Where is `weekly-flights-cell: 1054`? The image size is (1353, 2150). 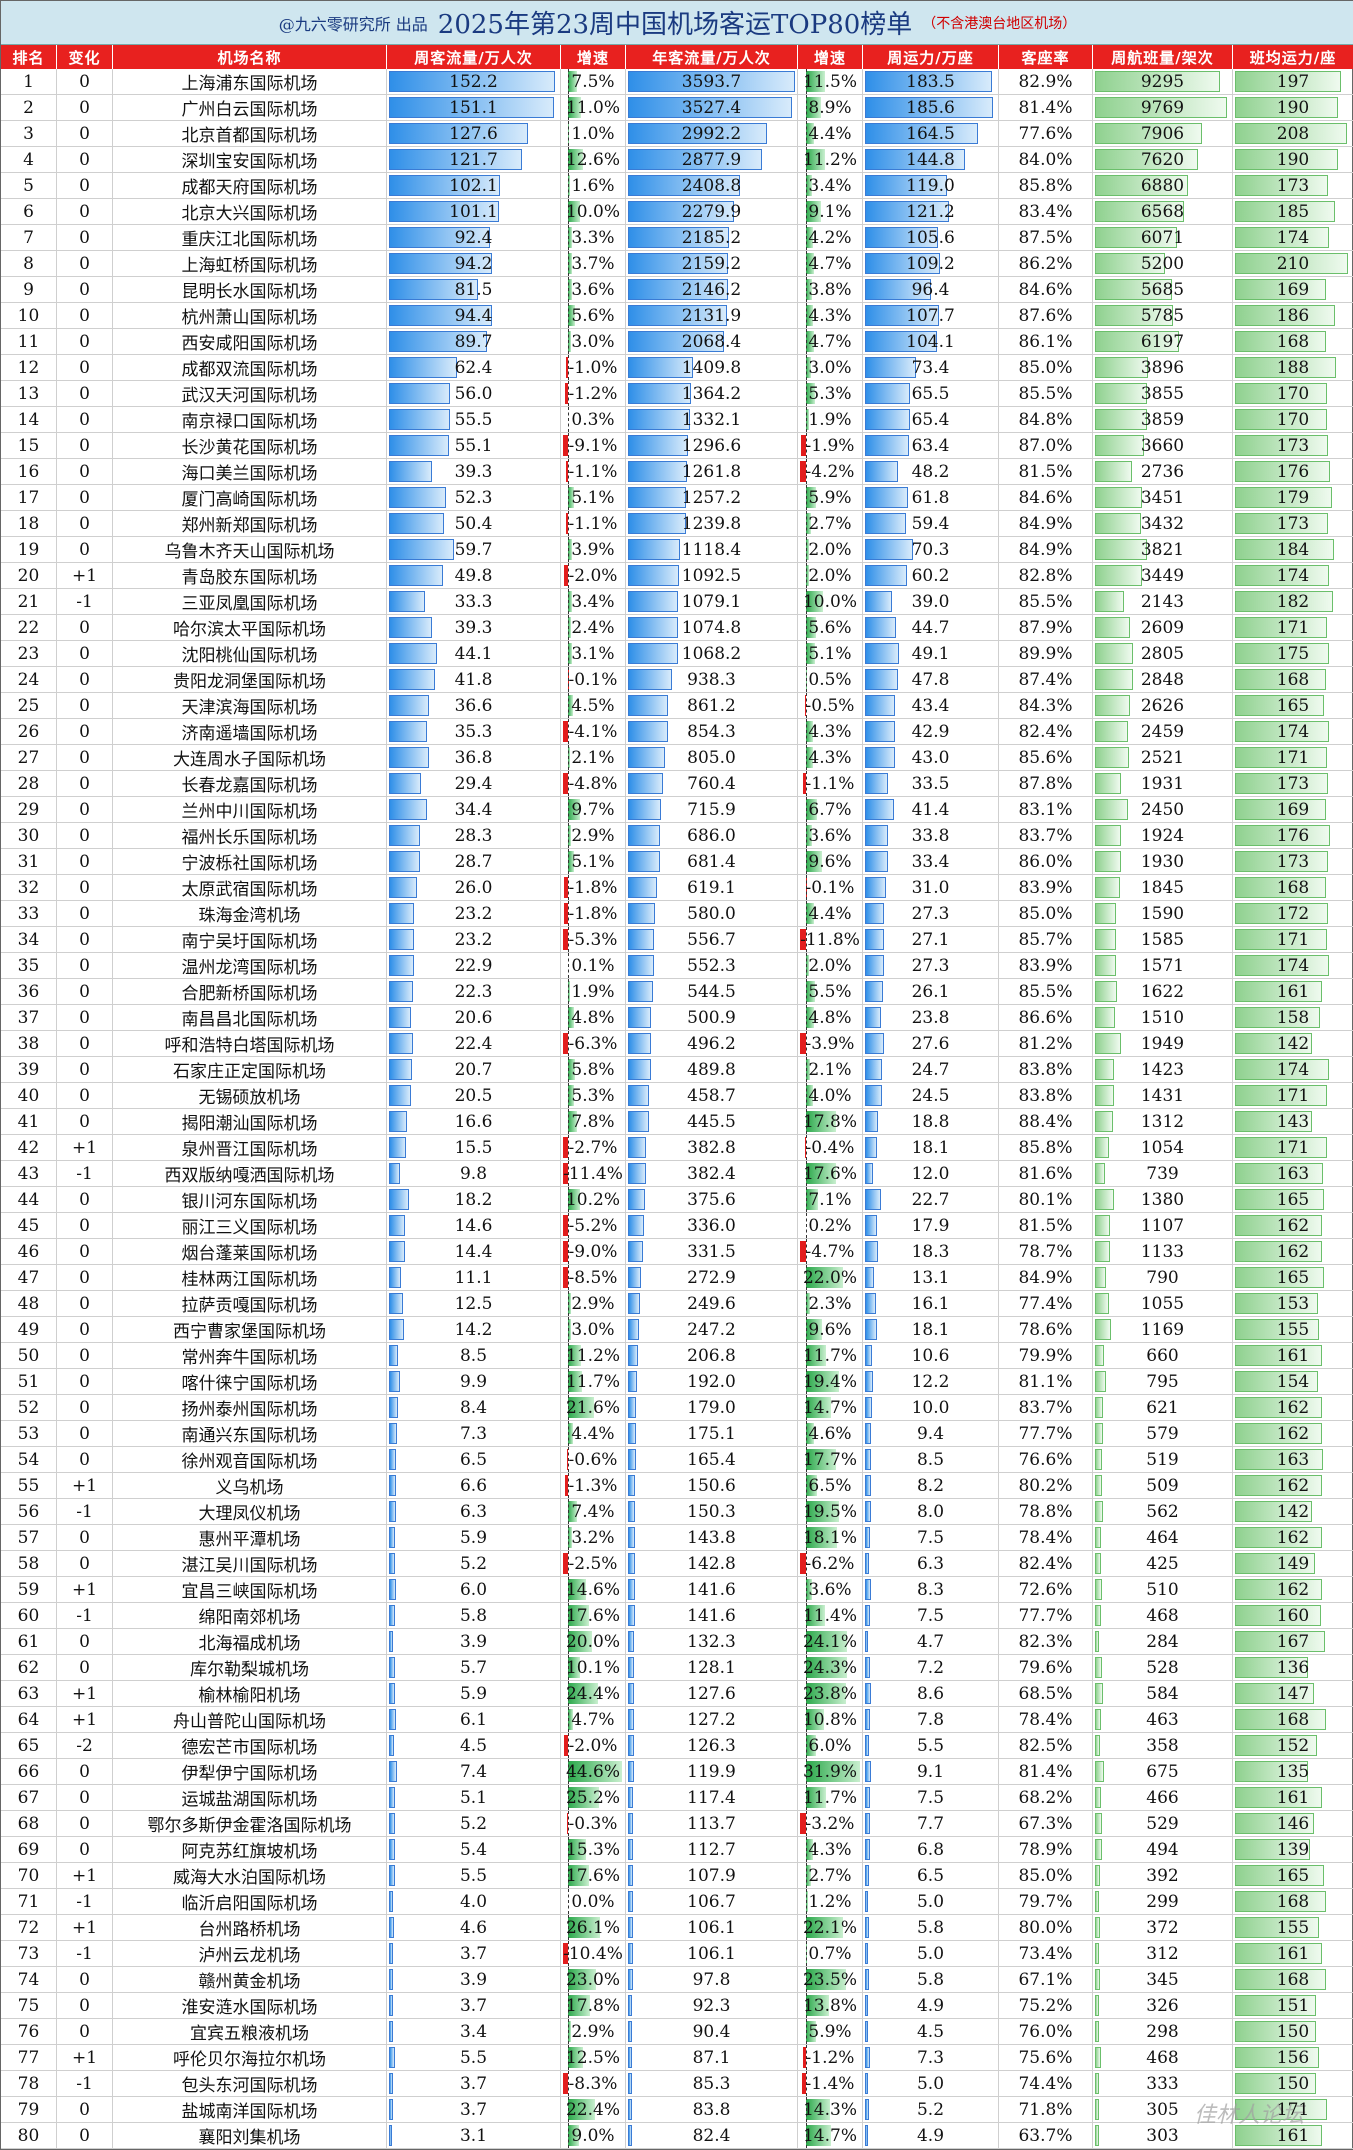
weekly-flights-cell: 1054 is located at coordinates (1163, 1147).